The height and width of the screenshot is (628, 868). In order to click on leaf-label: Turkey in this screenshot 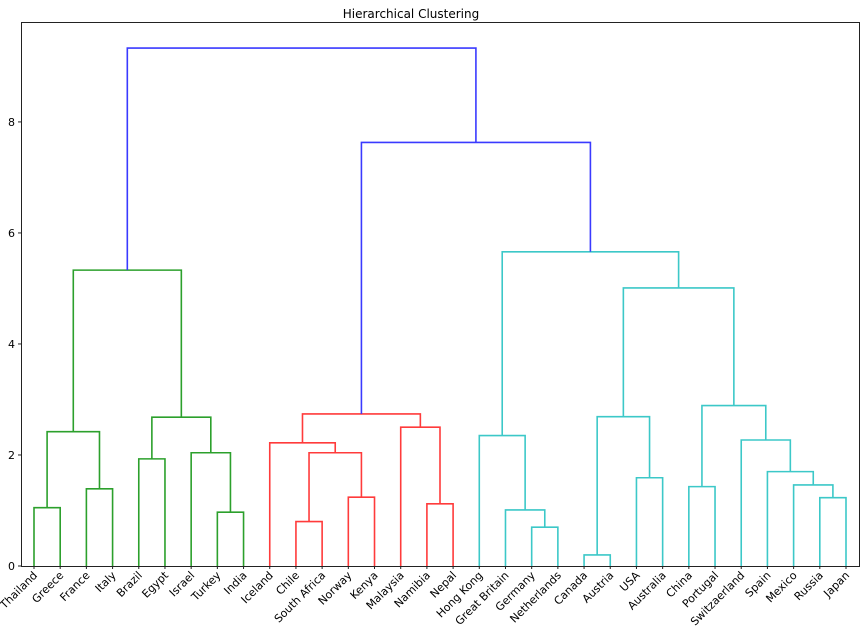, I will do `click(206, 587)`.